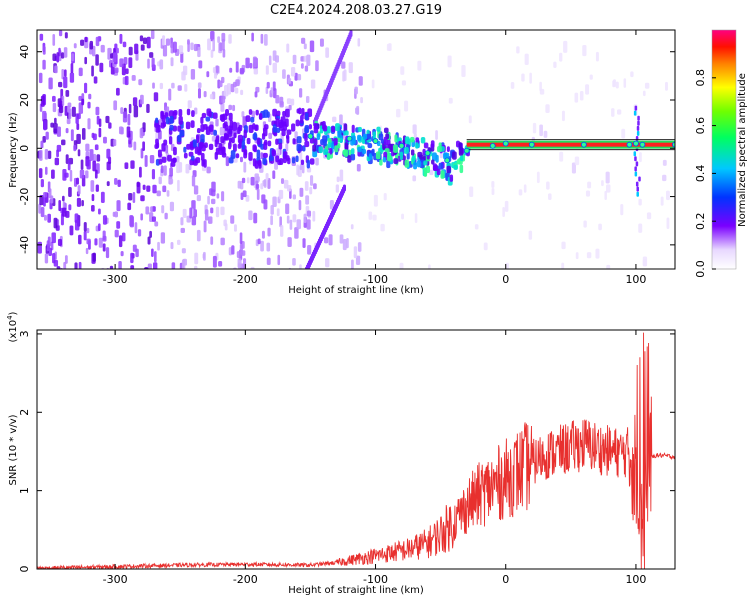 The height and width of the screenshot is (600, 750). What do you see at coordinates (24, 245) in the screenshot?
I see `y-tick-label: -40` at bounding box center [24, 245].